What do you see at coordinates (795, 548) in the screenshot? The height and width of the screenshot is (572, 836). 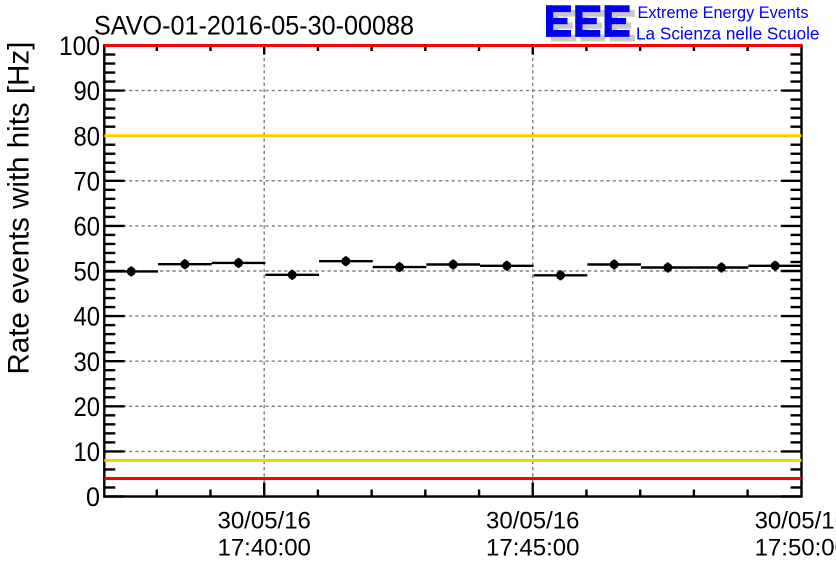 I see `svg-text: 17:50:00` at bounding box center [795, 548].